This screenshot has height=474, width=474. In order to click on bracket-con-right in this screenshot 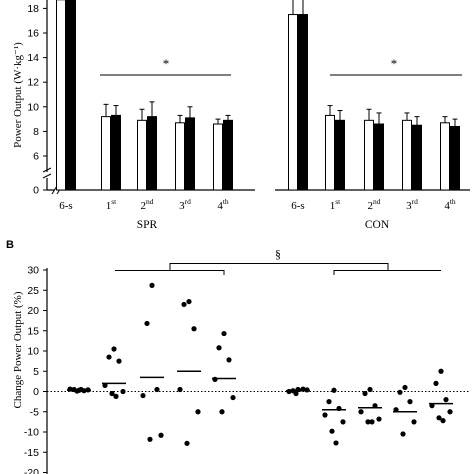, I will do `click(387, 272)`.